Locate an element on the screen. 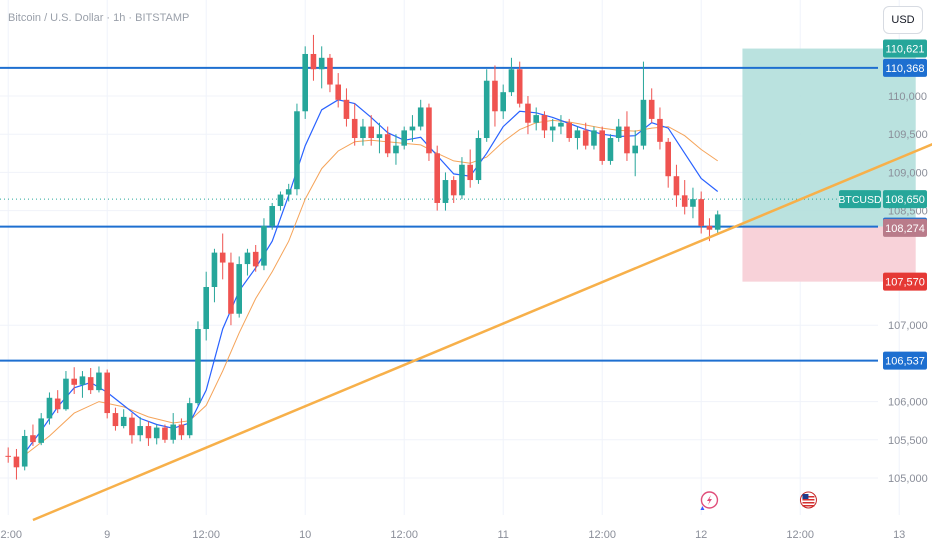  price-badge-text: 108,274 is located at coordinates (905, 229).